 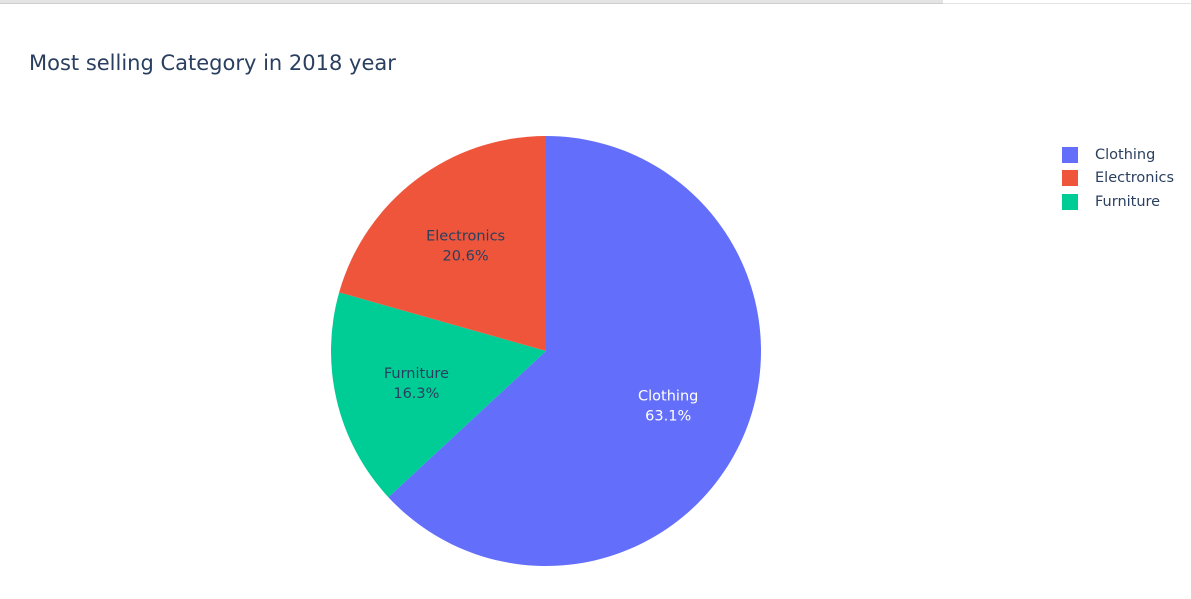 What do you see at coordinates (416, 394) in the screenshot?
I see `slice-label-percent: 16.3%` at bounding box center [416, 394].